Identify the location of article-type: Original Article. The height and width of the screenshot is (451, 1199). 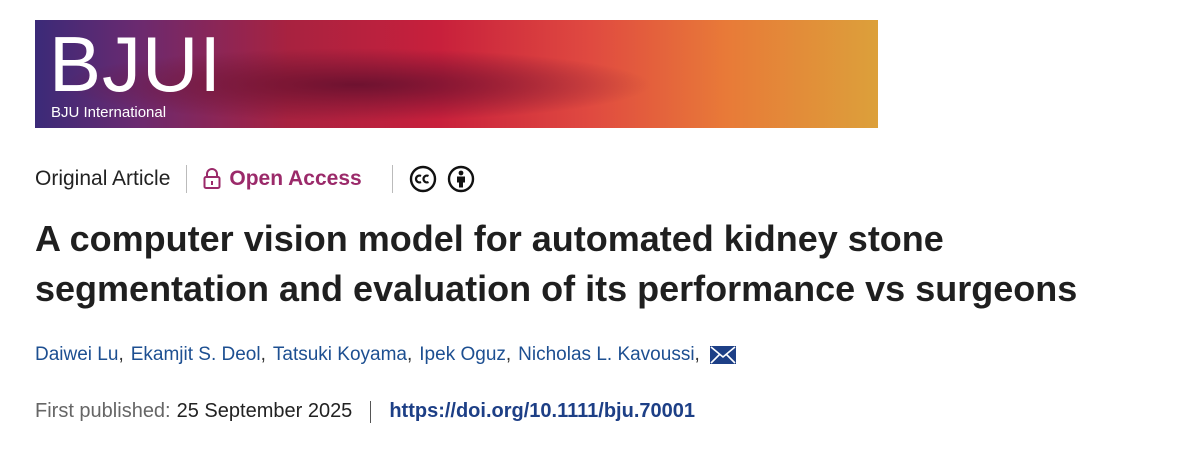
(103, 178).